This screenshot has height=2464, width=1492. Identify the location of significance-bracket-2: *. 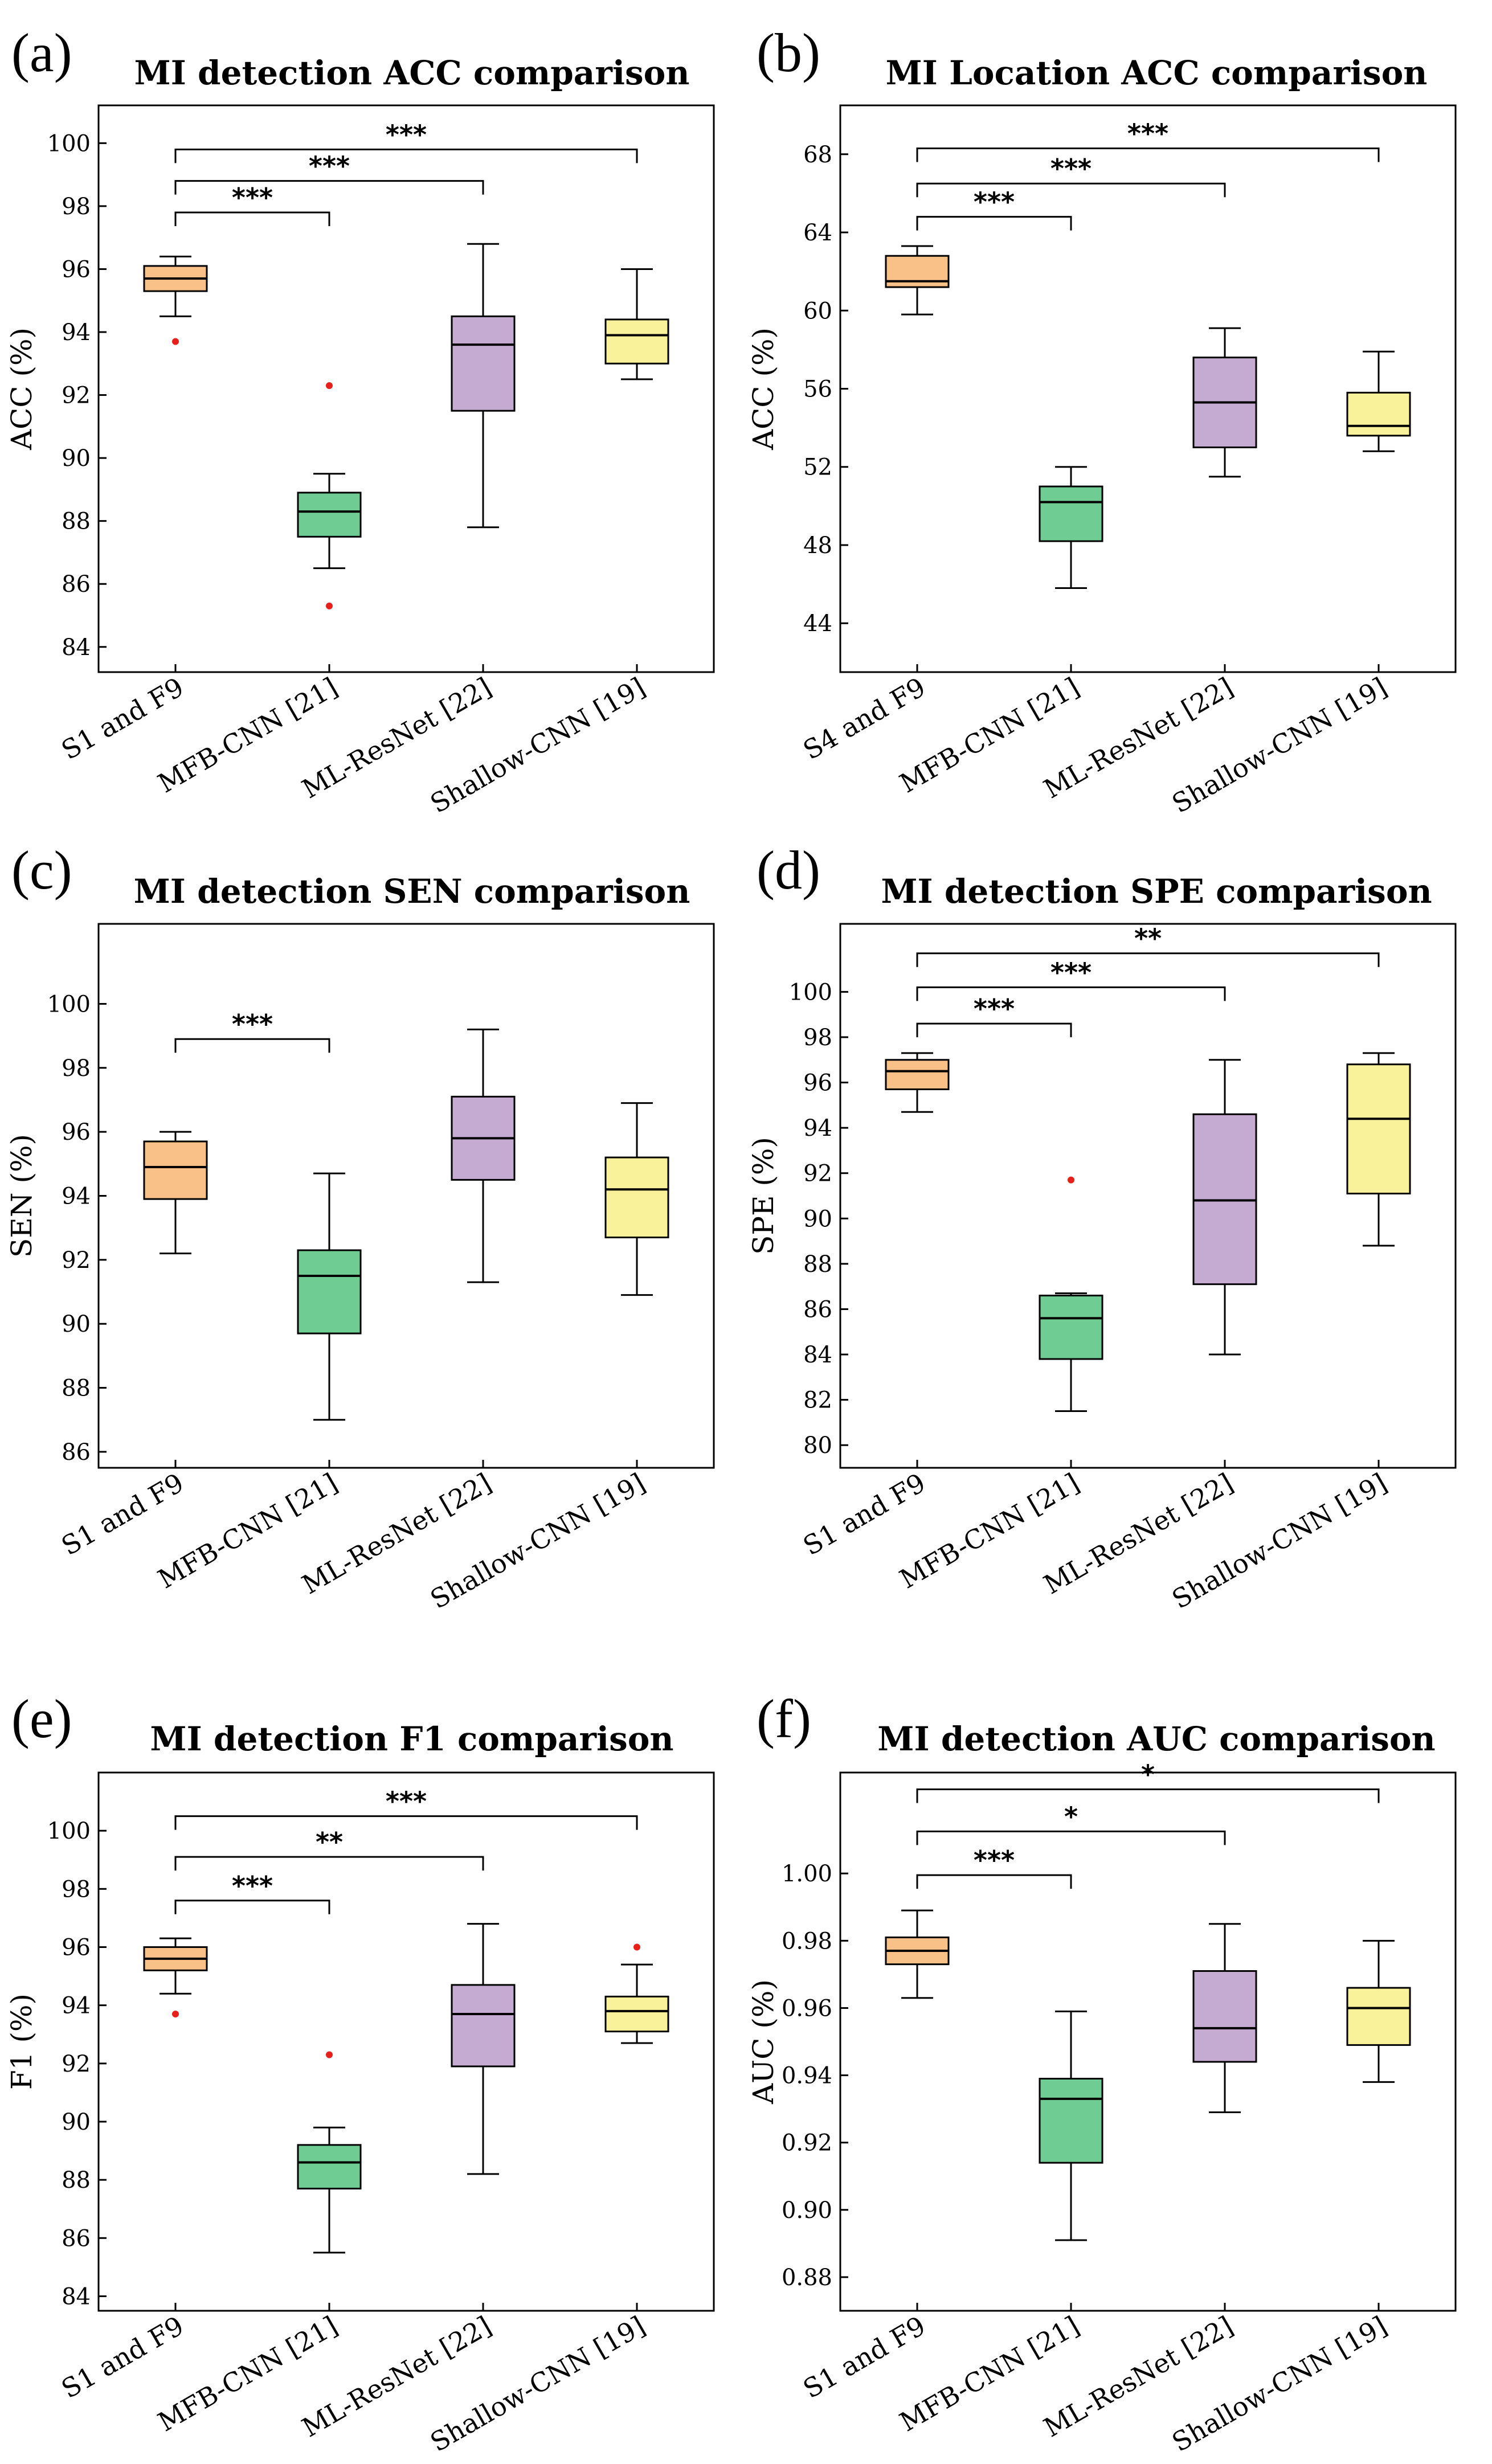
(1071, 1823).